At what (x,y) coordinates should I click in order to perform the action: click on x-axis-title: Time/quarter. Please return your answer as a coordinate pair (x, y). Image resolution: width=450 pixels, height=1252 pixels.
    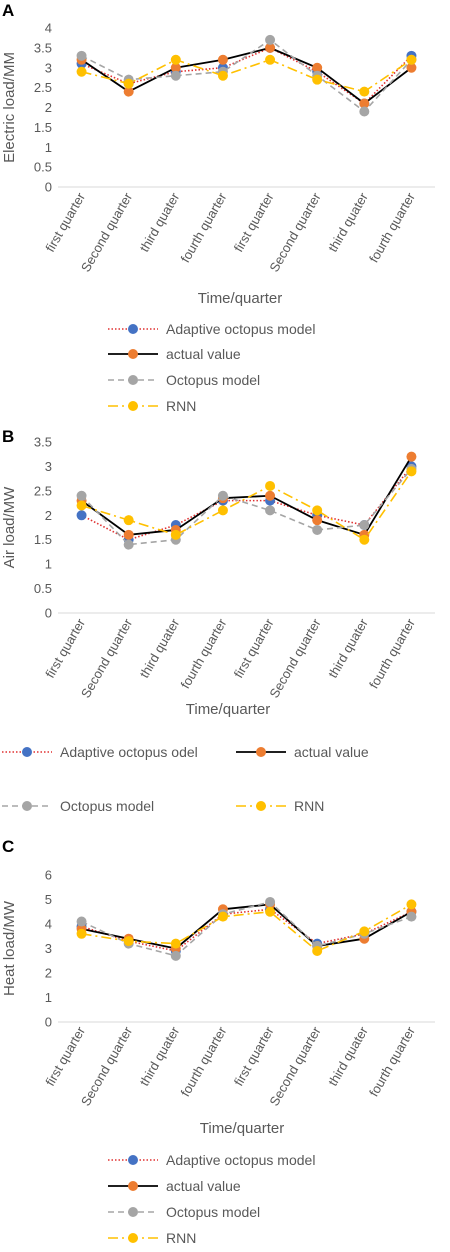
    Looking at the image, I should click on (228, 709).